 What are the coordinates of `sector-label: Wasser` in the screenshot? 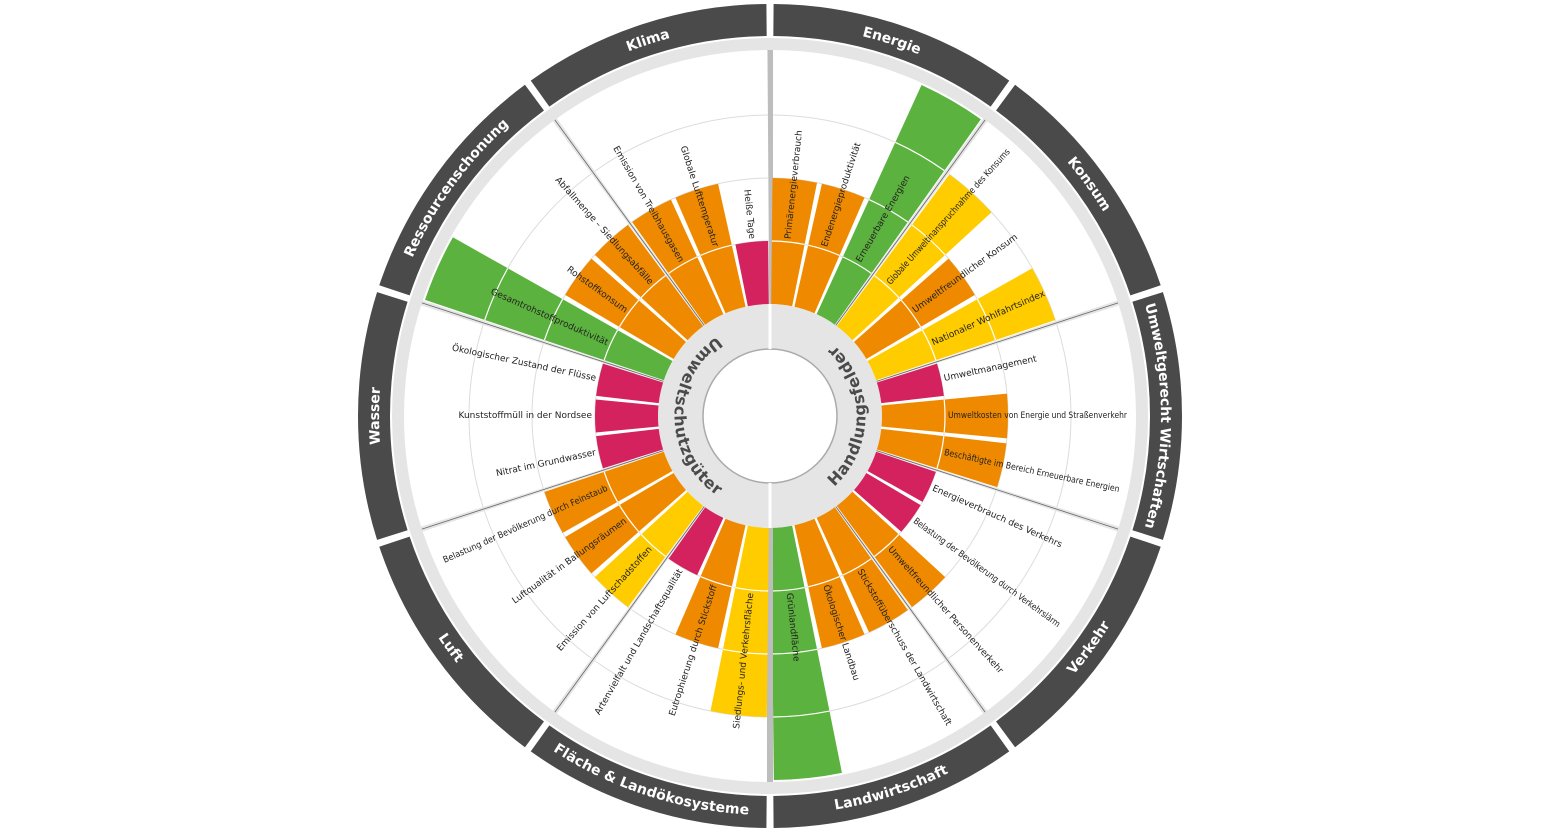 It's located at (375, 416).